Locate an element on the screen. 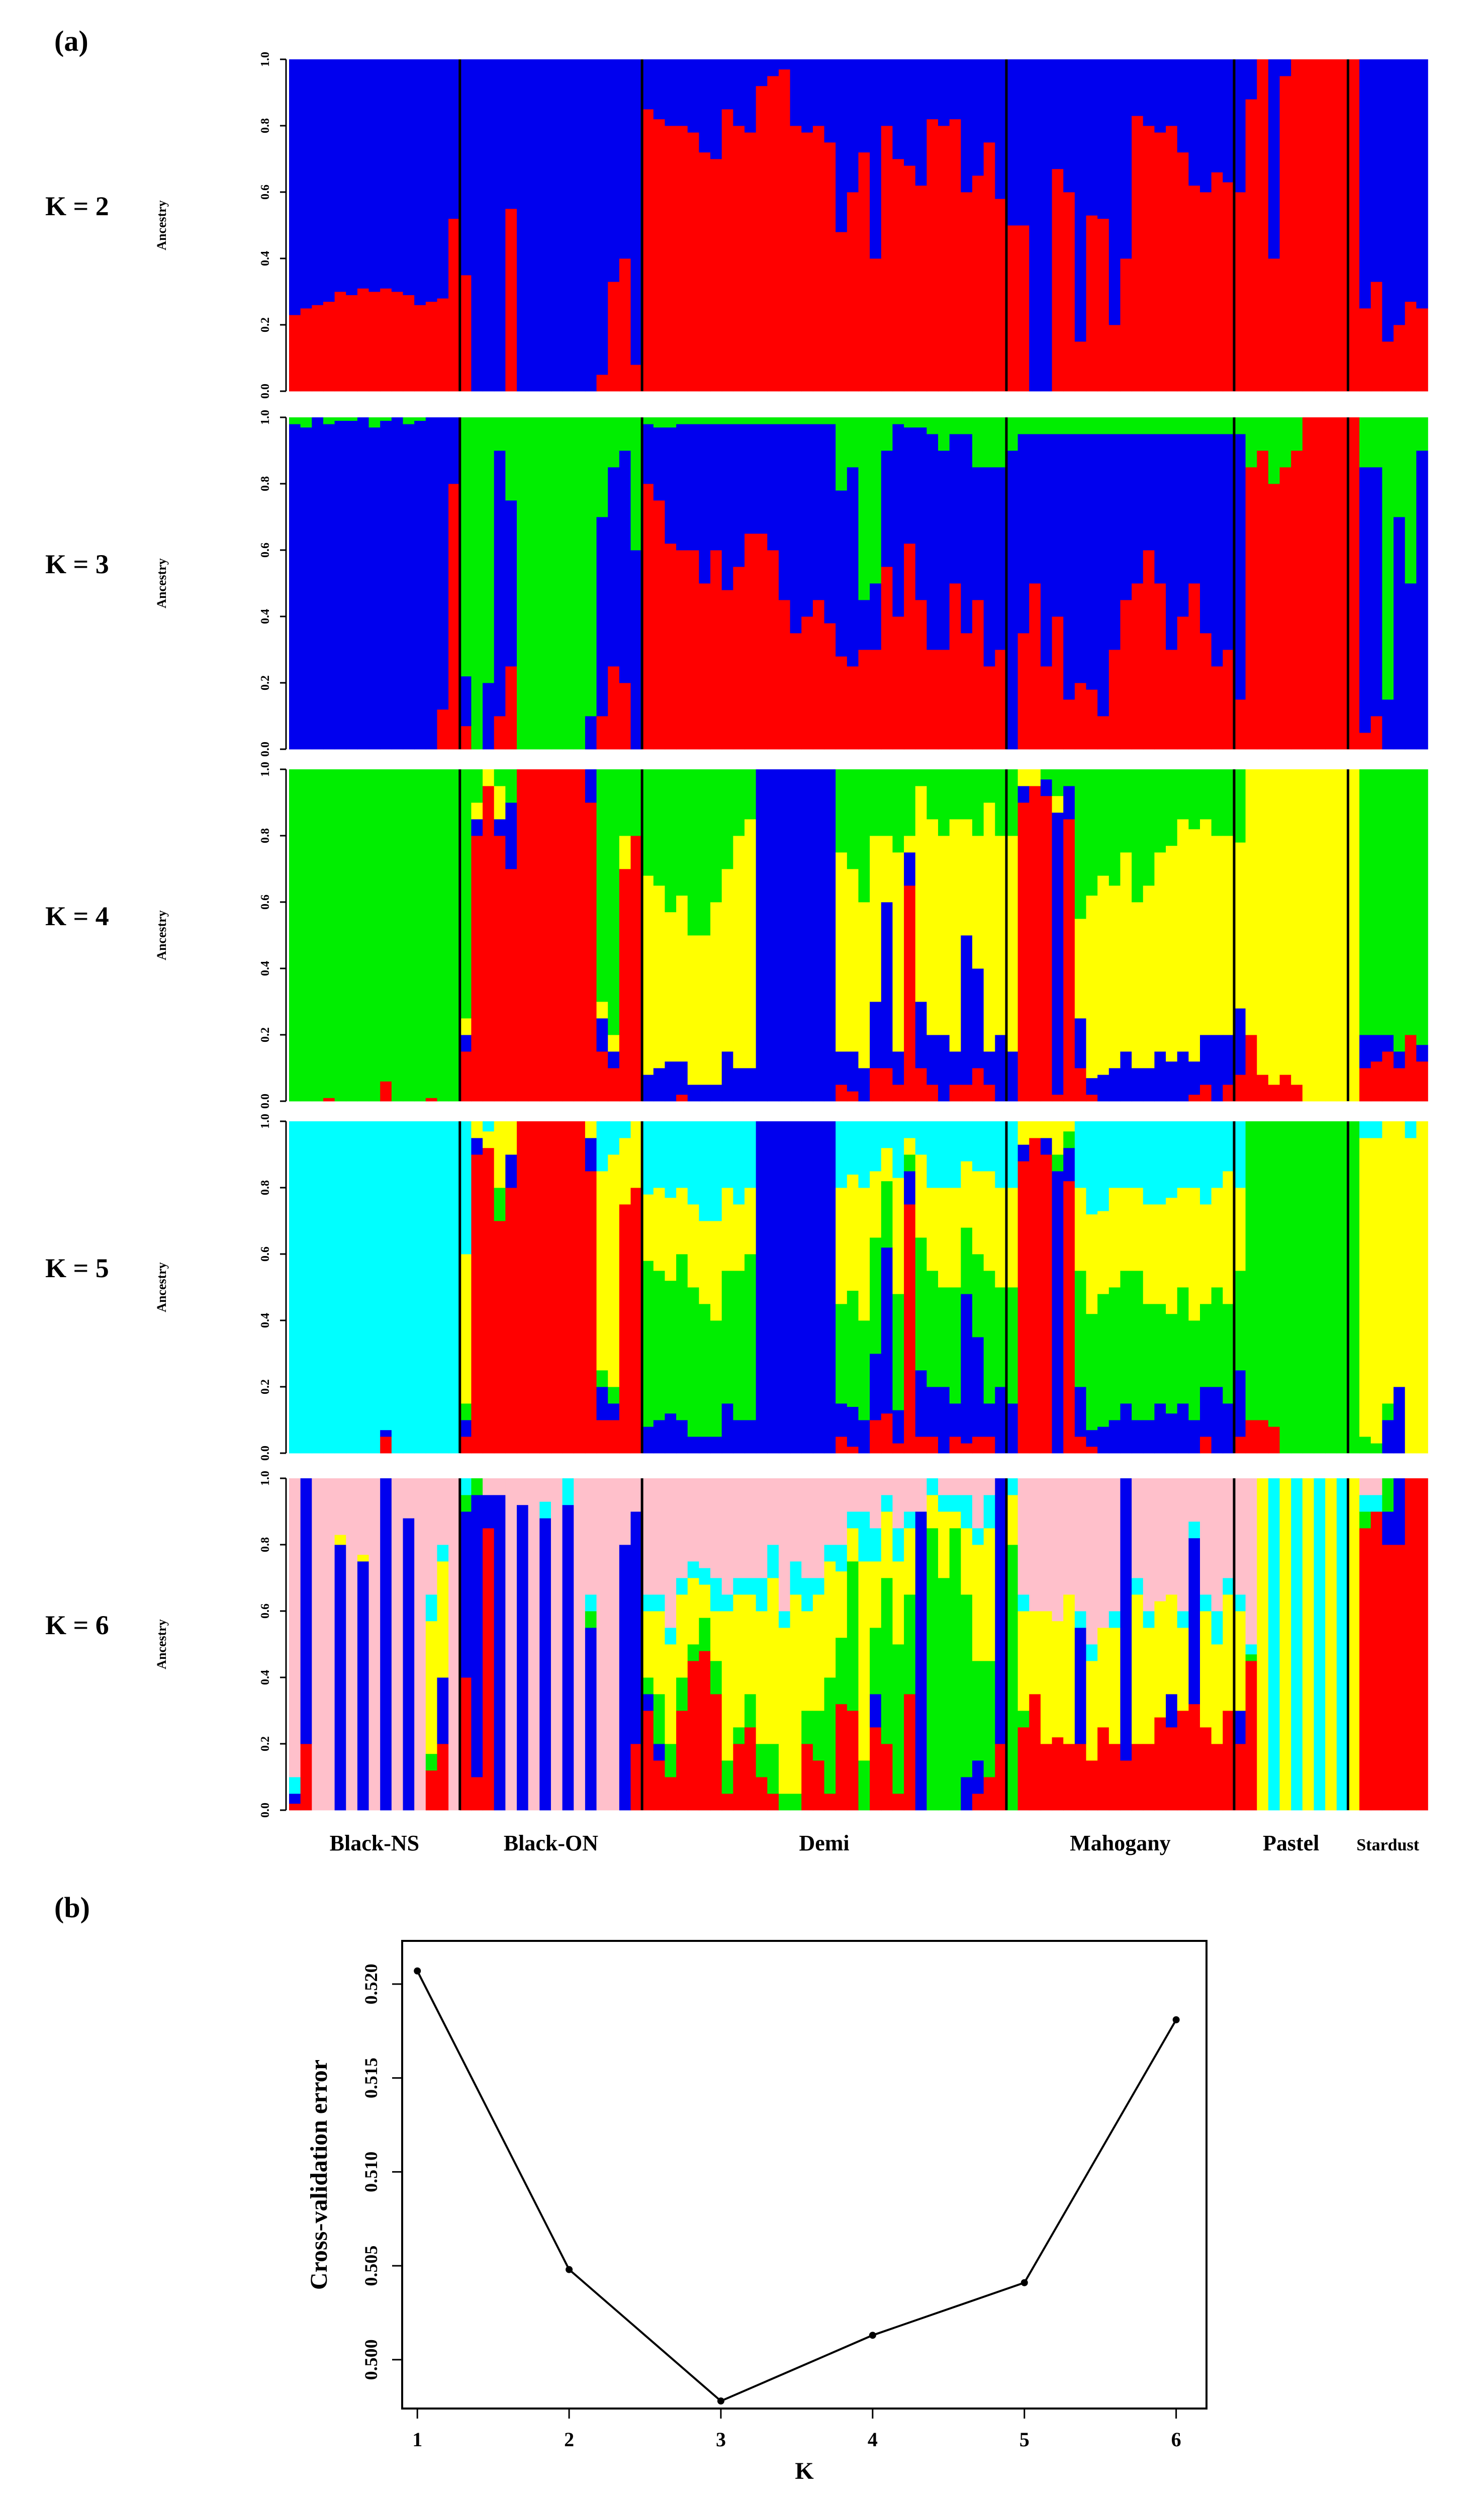  y-tick-label: 0.2 is located at coordinates (266, 324).